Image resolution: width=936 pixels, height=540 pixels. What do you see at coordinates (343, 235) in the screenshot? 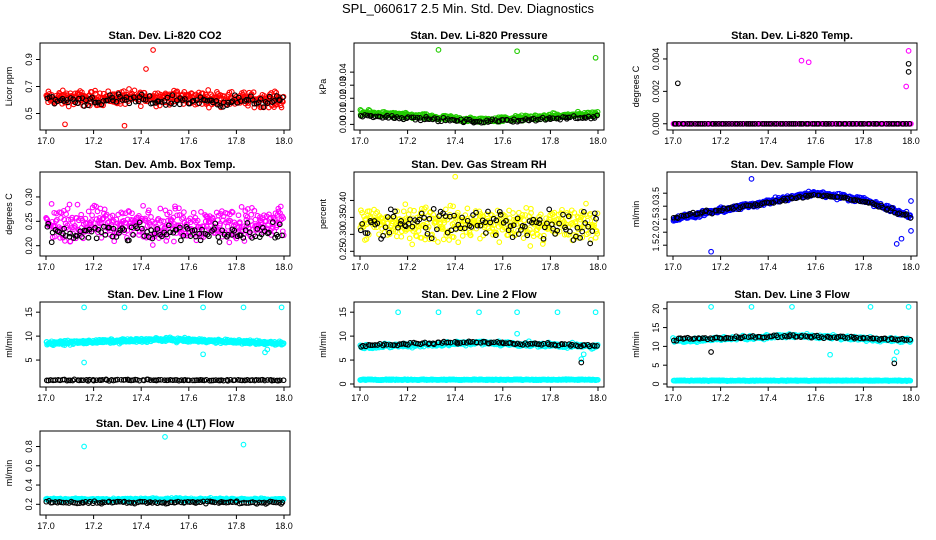
I see `y-tick-label: 0.30` at bounding box center [343, 235].